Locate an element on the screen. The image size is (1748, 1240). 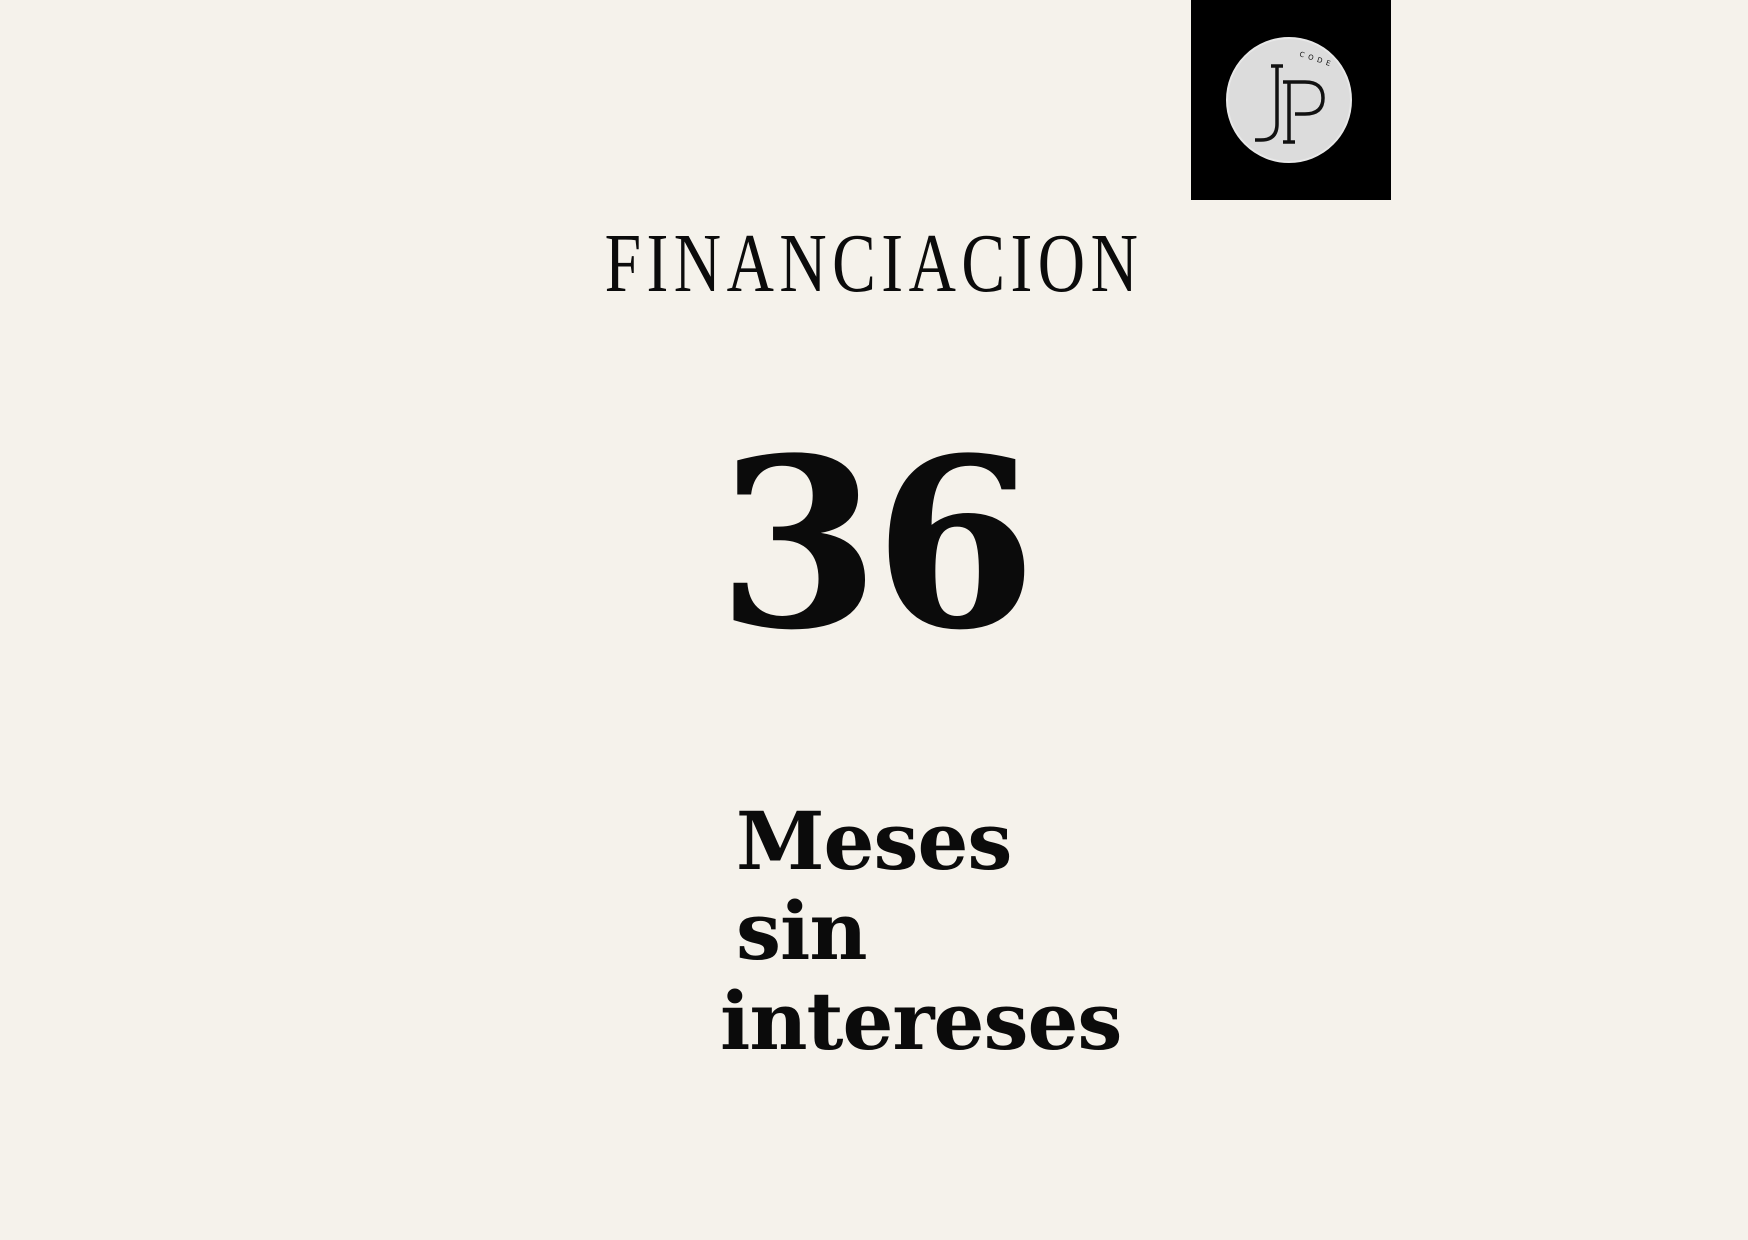
caption: Meses sin intereses is located at coordinates (921, 931).